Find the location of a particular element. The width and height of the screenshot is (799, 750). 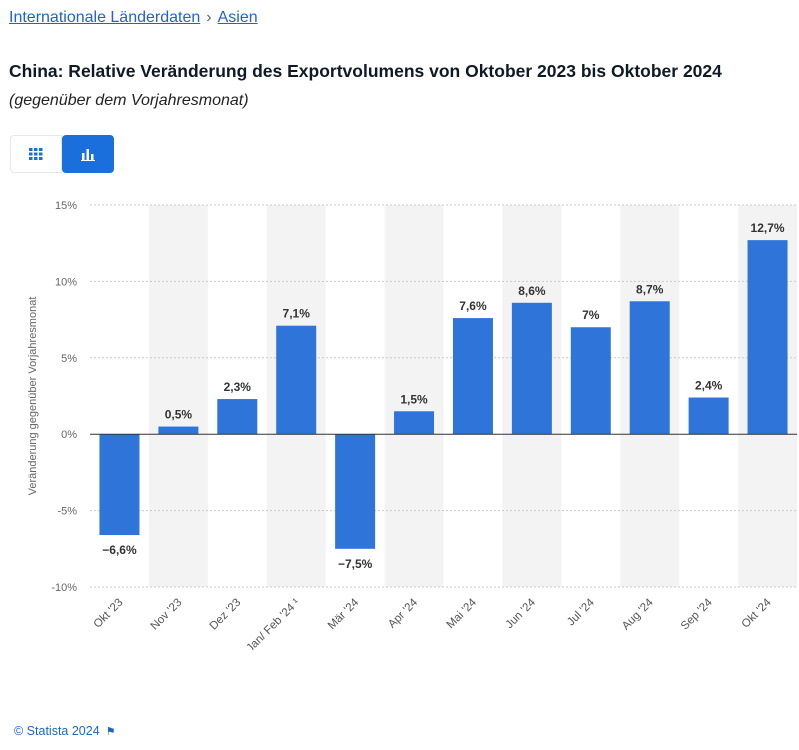

grid-icon is located at coordinates (36, 154).